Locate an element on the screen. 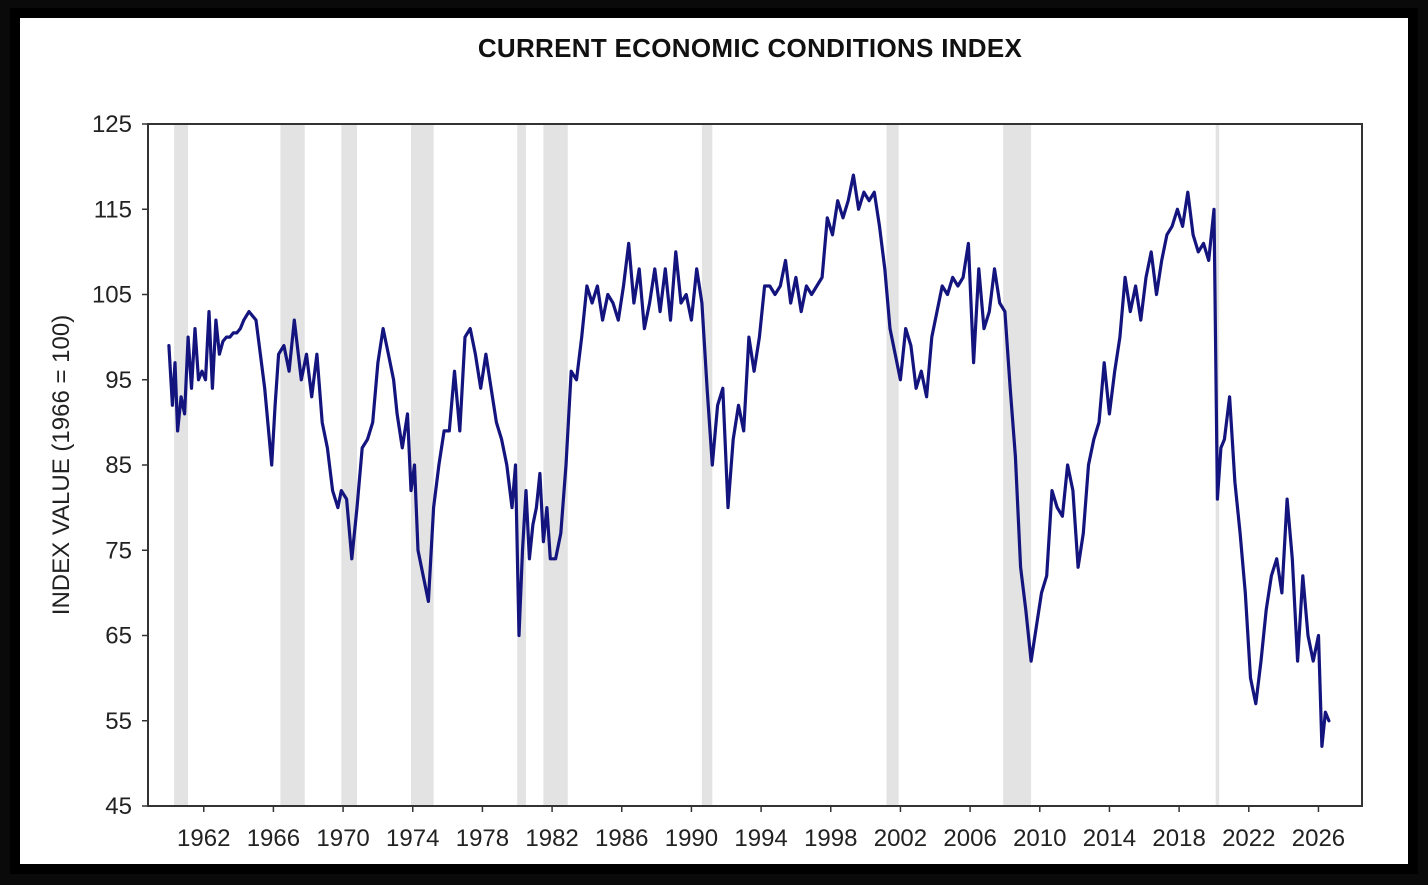 The width and height of the screenshot is (1428, 885). x-tick-label: 1974 is located at coordinates (412, 838).